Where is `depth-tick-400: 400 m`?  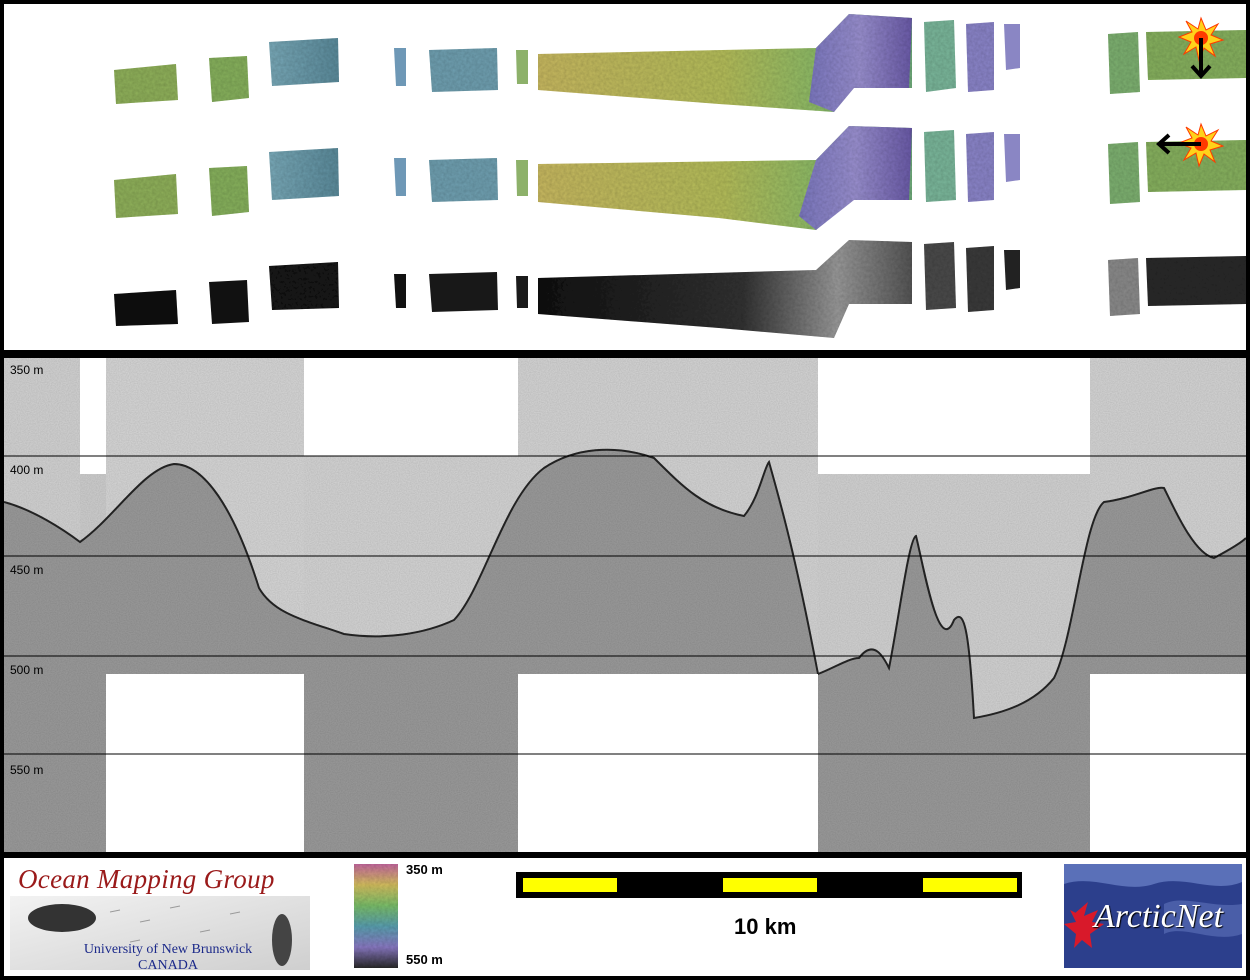
depth-tick-400: 400 m is located at coordinates (27, 470).